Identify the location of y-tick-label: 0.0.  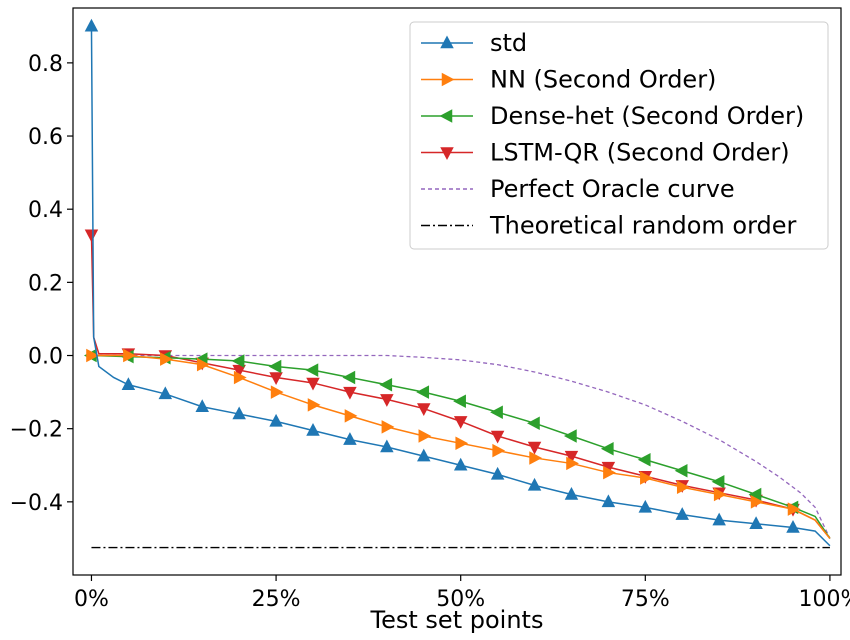
(45, 357).